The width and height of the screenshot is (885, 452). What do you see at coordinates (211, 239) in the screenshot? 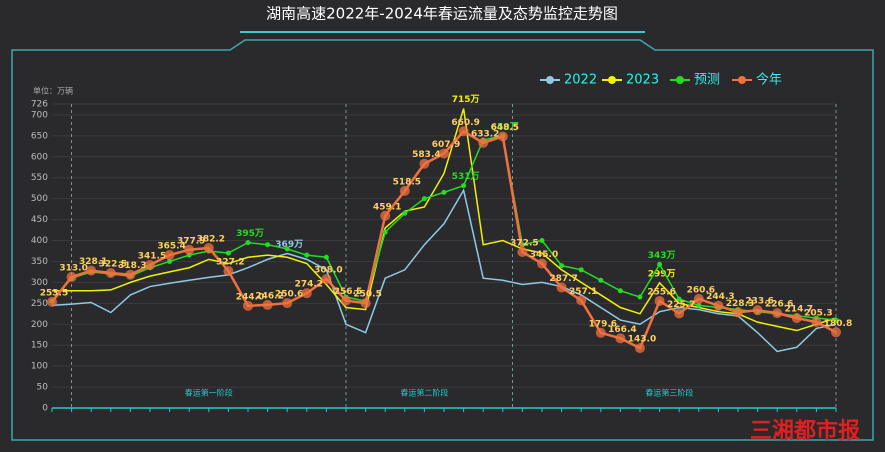
I see `value-label: 382.2` at bounding box center [211, 239].